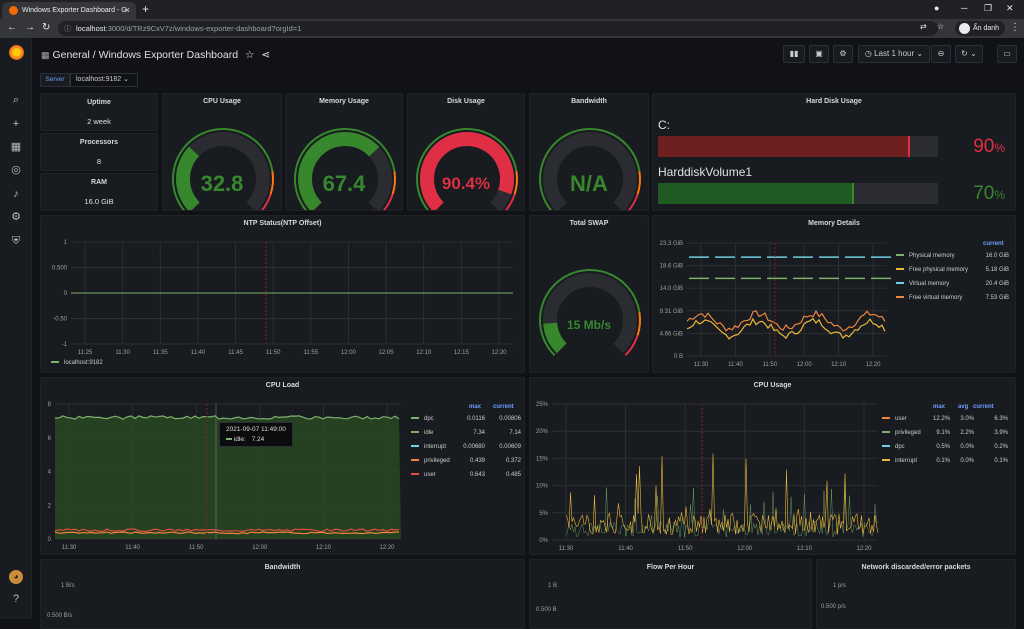 This screenshot has width=1024, height=629. What do you see at coordinates (932, 270) in the screenshot?
I see `legend-item: Free physical memory` at bounding box center [932, 270].